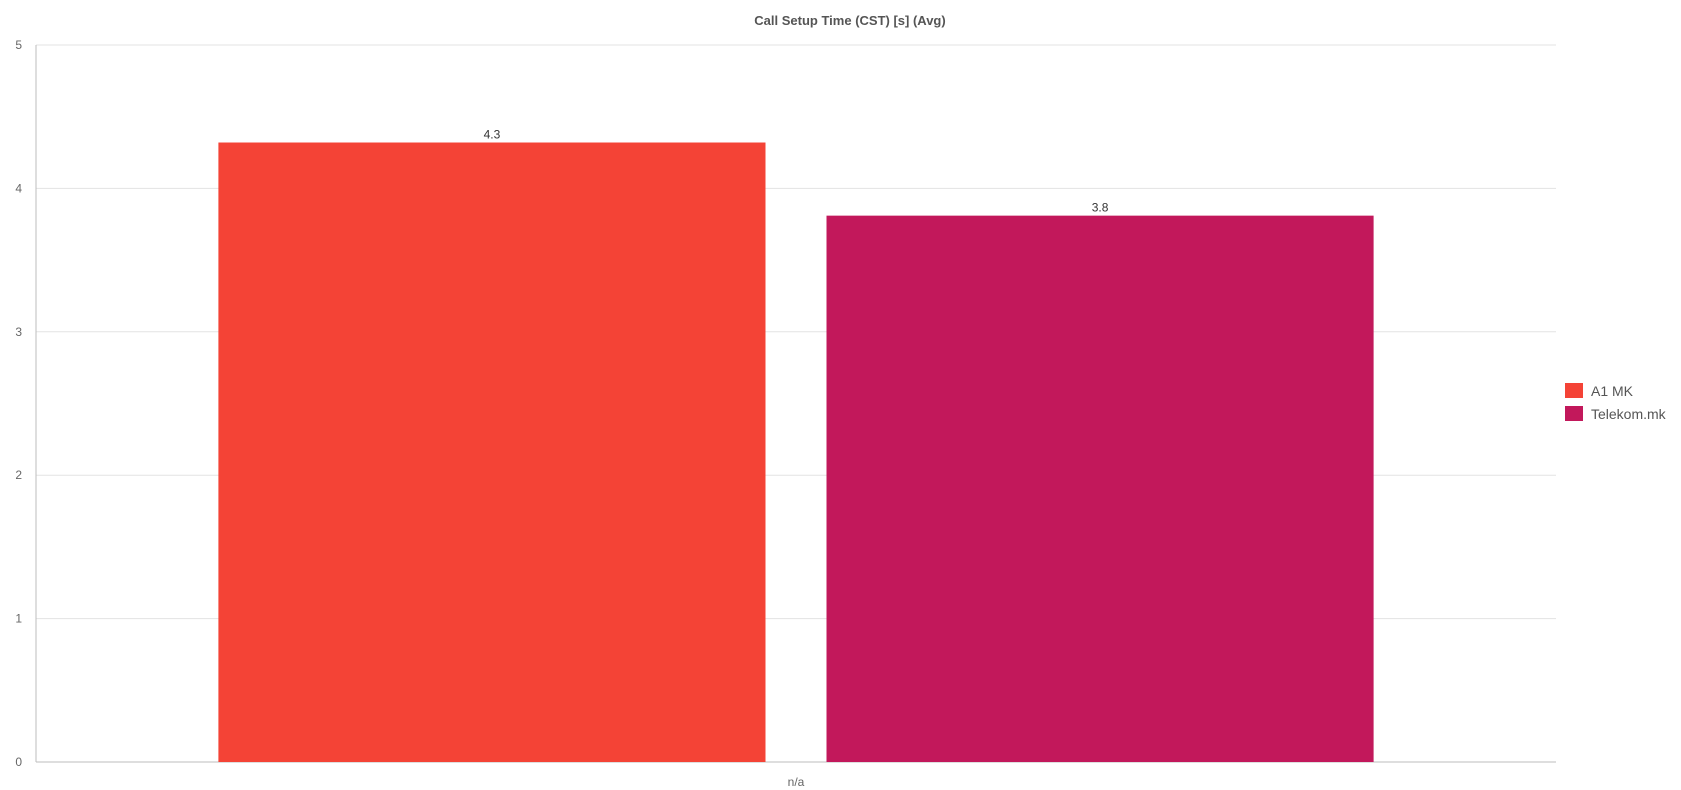 The width and height of the screenshot is (1681, 790). I want to click on data-label: 4.3, so click(492, 135).